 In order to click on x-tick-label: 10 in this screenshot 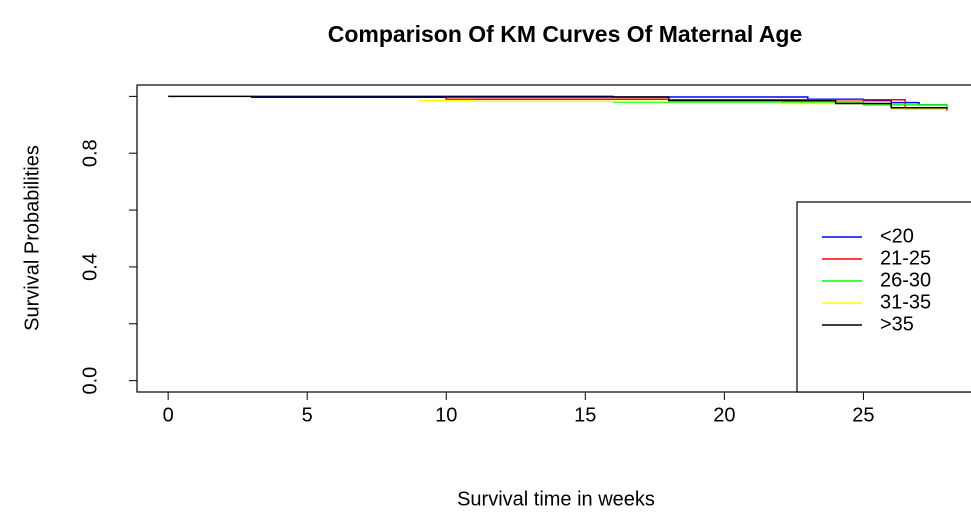, I will do `click(446, 415)`.